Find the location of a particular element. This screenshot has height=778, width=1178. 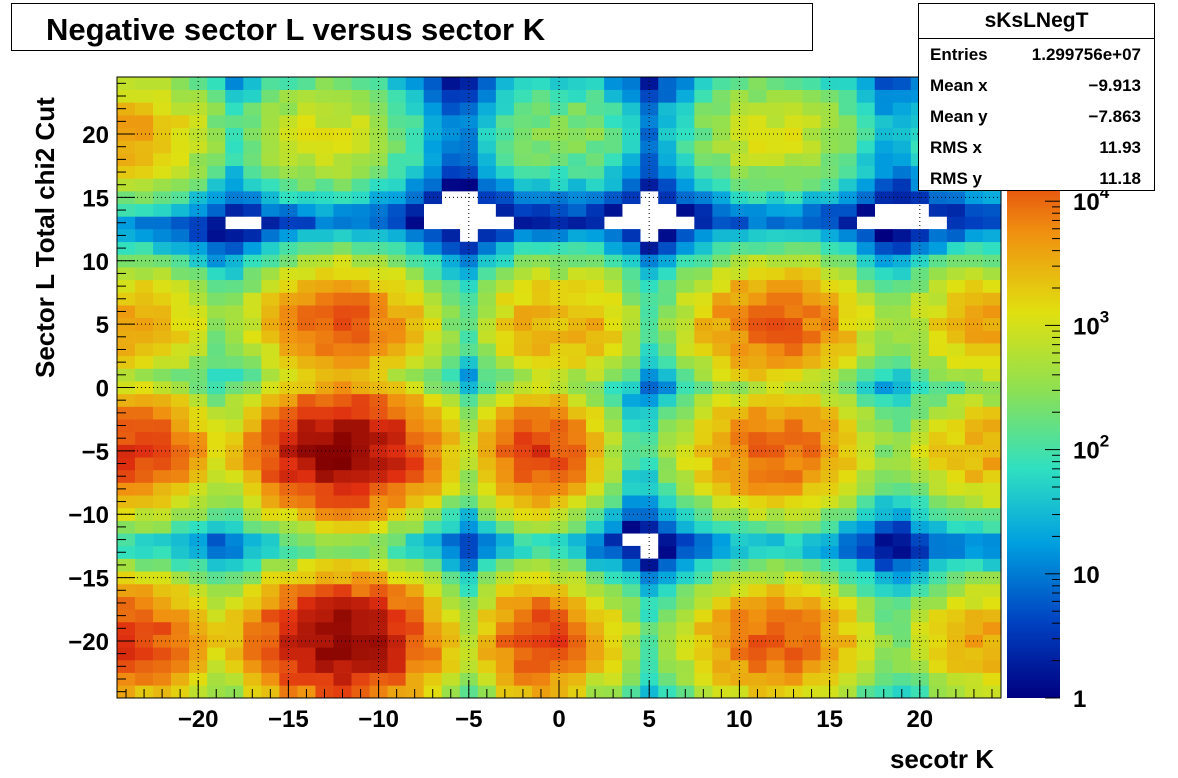

stats-value: 11.18 is located at coordinates (1120, 178).